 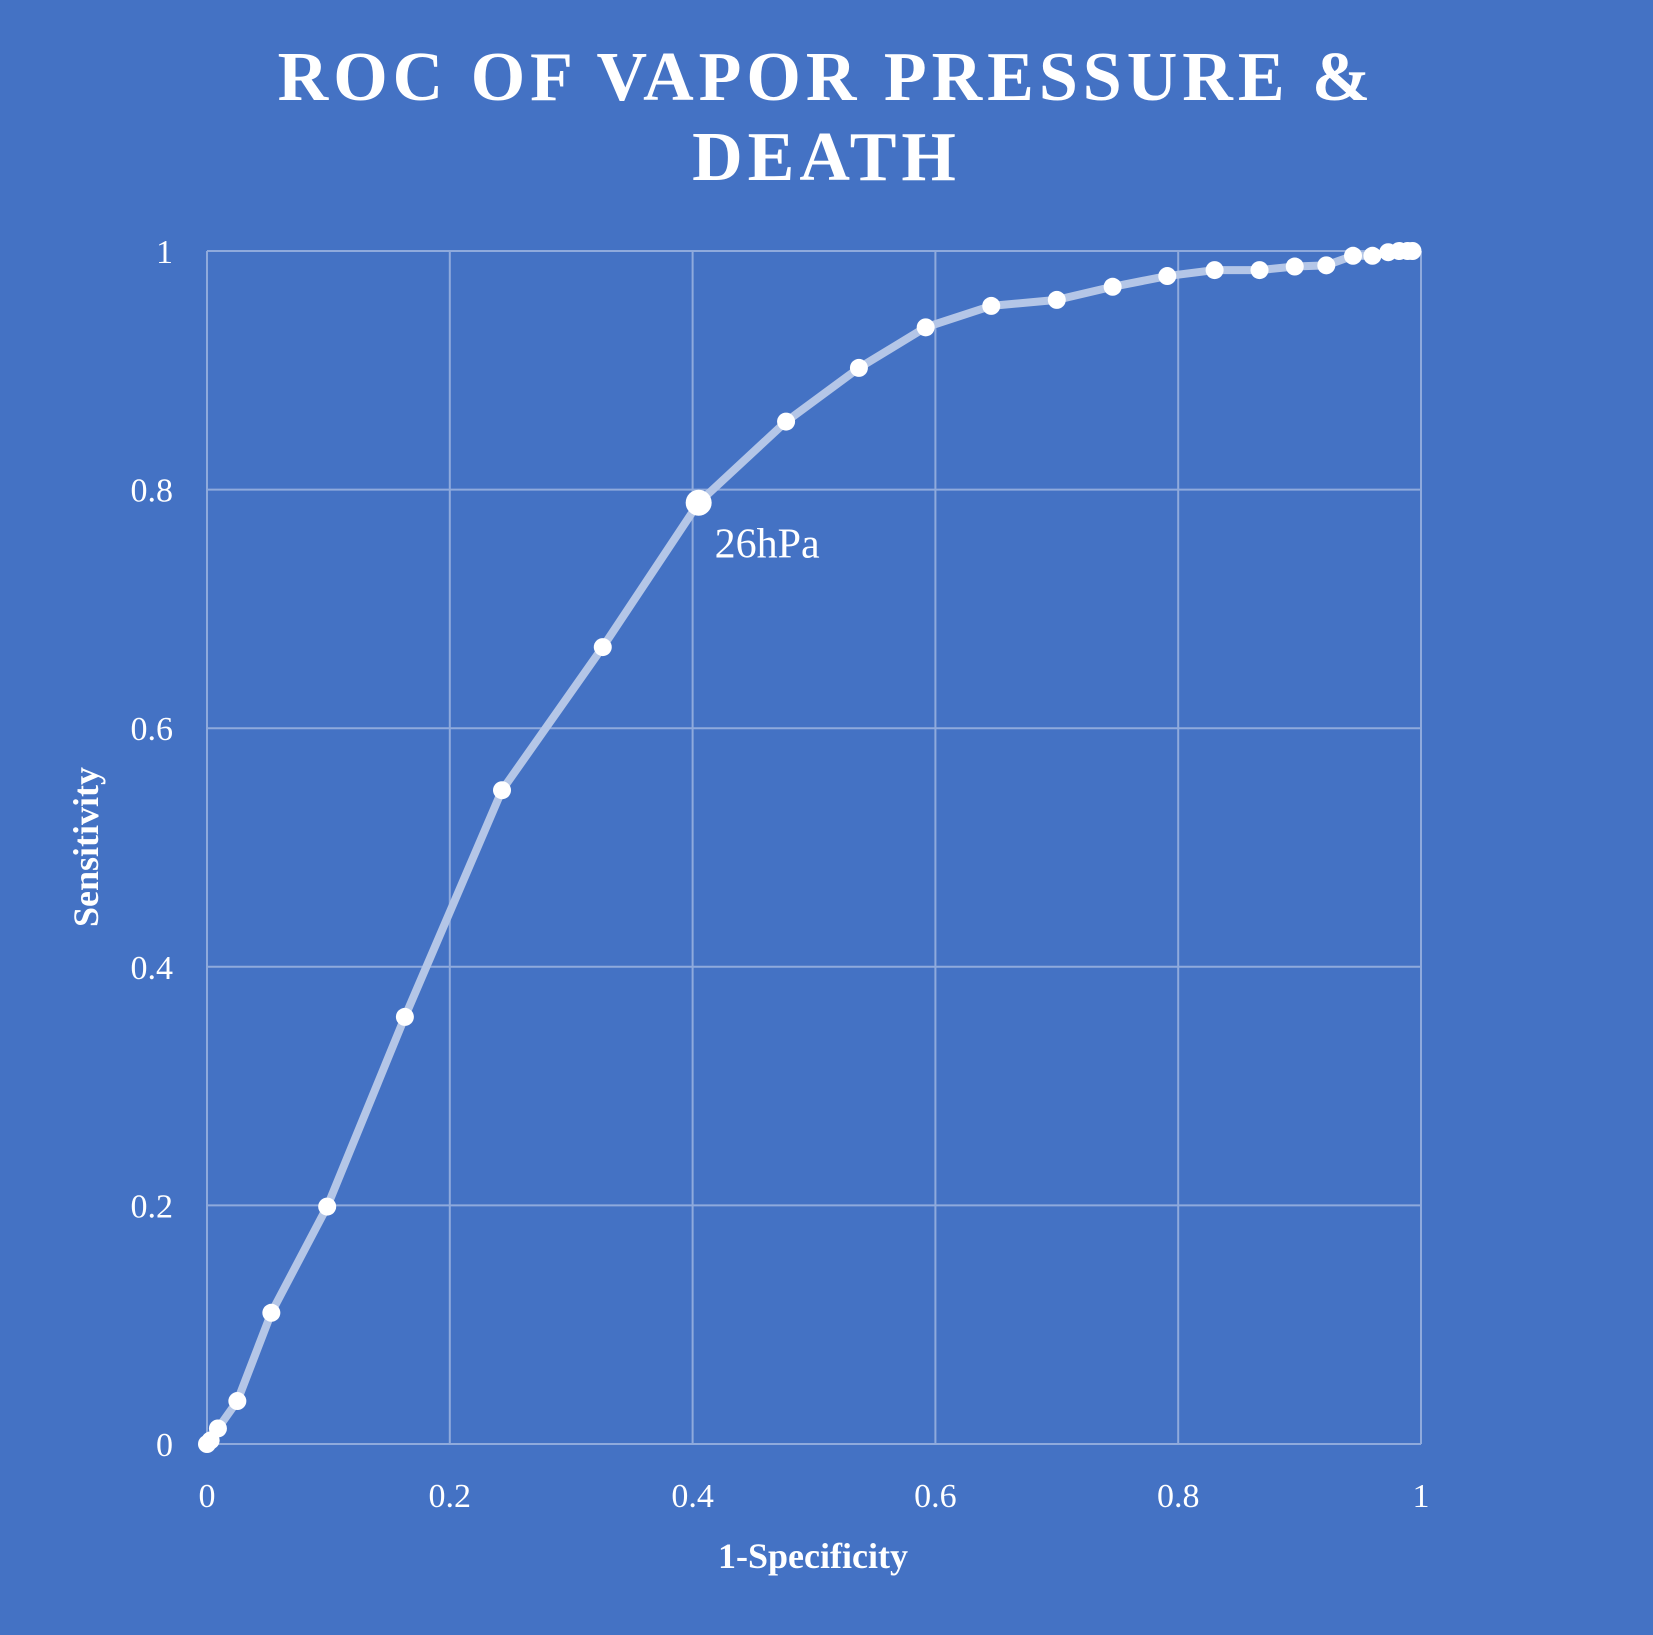 What do you see at coordinates (767, 545) in the screenshot?
I see `data-label-26hpa: 26hPa` at bounding box center [767, 545].